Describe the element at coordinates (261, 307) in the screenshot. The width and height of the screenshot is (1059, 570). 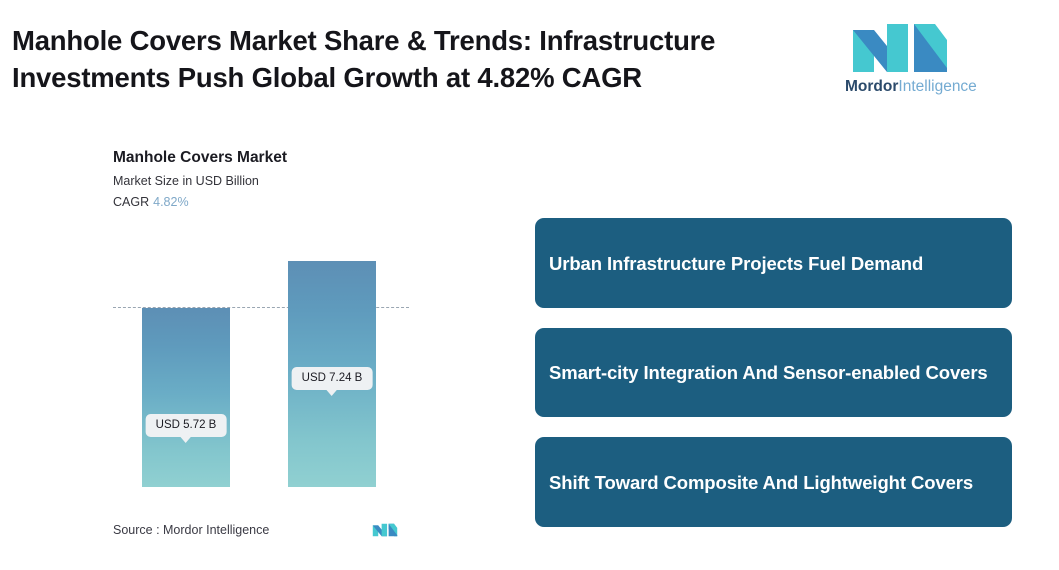
I see `reference-line` at that location.